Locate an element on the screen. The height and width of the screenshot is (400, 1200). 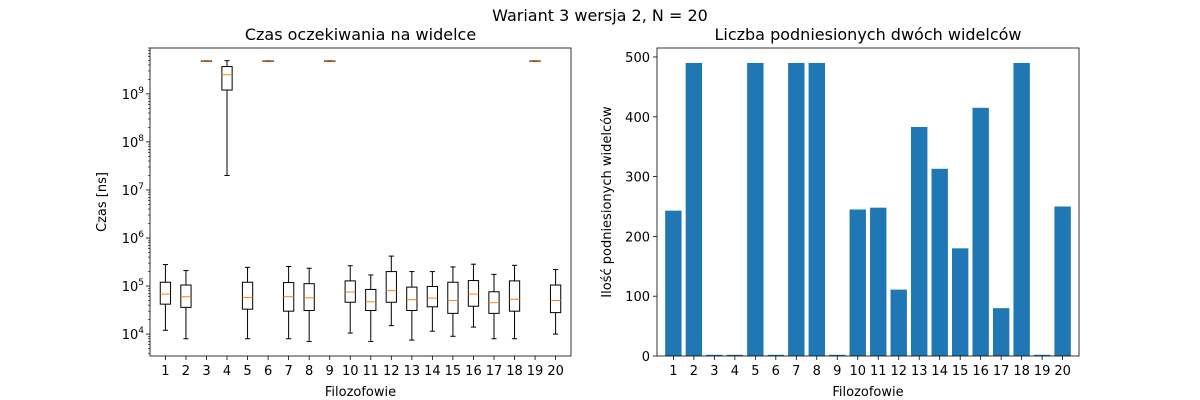
x-tick-label: 5 is located at coordinates (755, 371).